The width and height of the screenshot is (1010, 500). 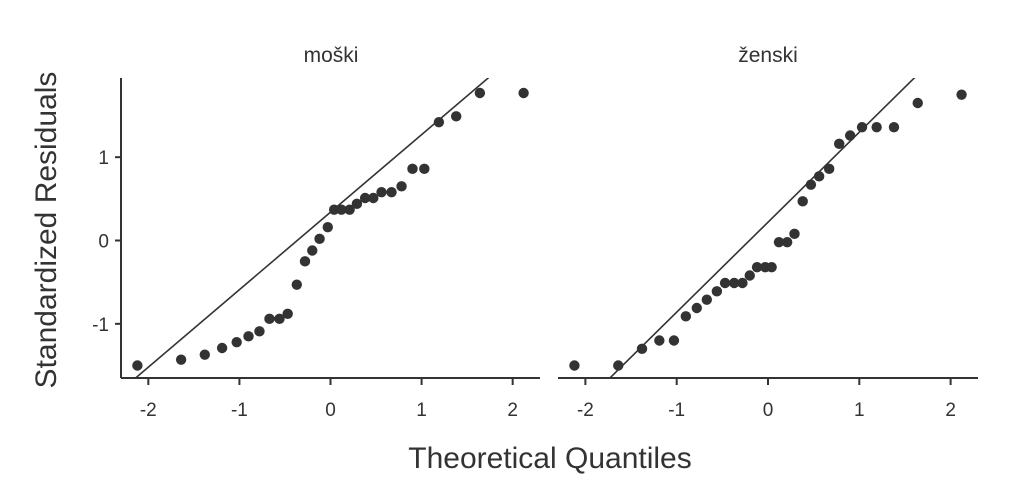 I want to click on y-tick-label: 0, so click(x=103, y=242).